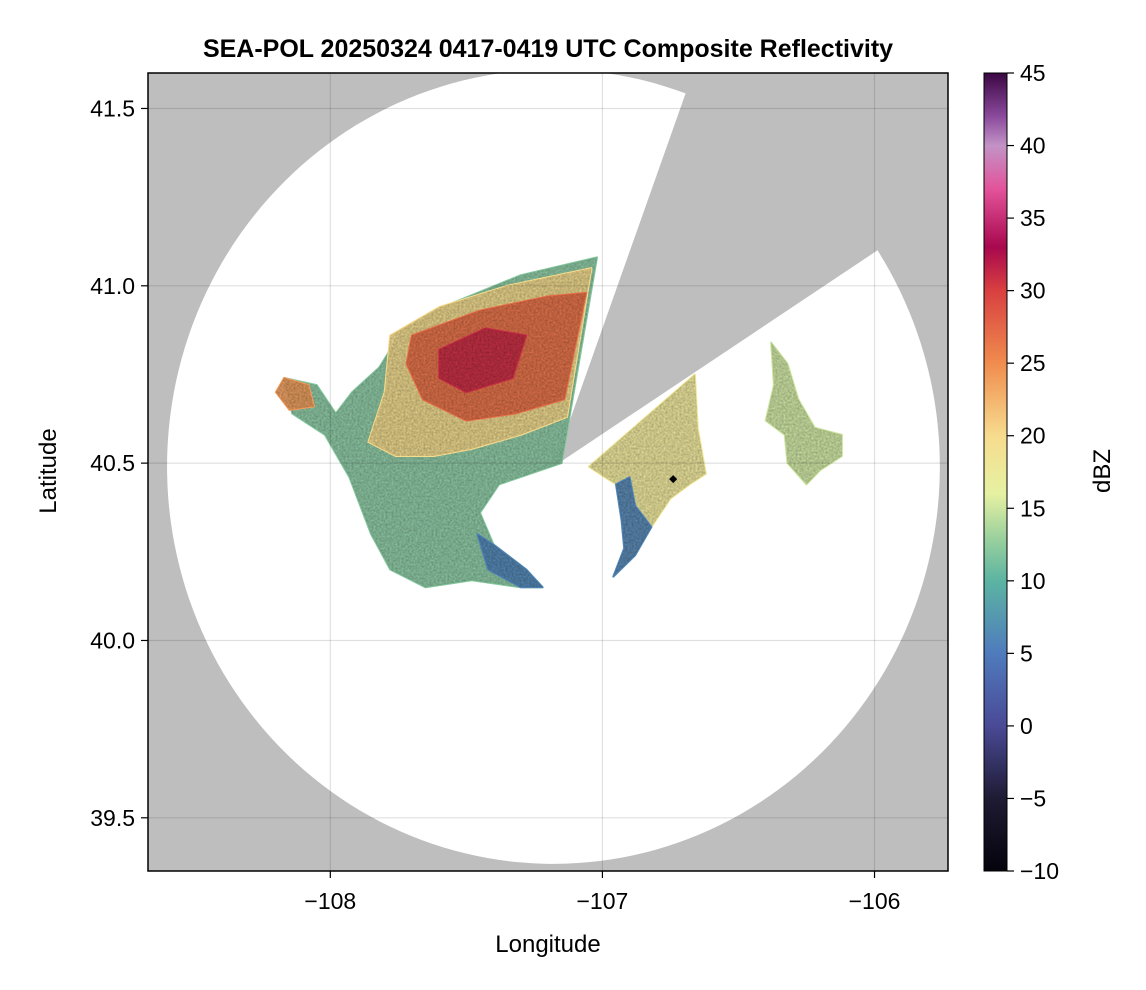  What do you see at coordinates (1033, 508) in the screenshot?
I see `colorbar-tick-label-5: 15` at bounding box center [1033, 508].